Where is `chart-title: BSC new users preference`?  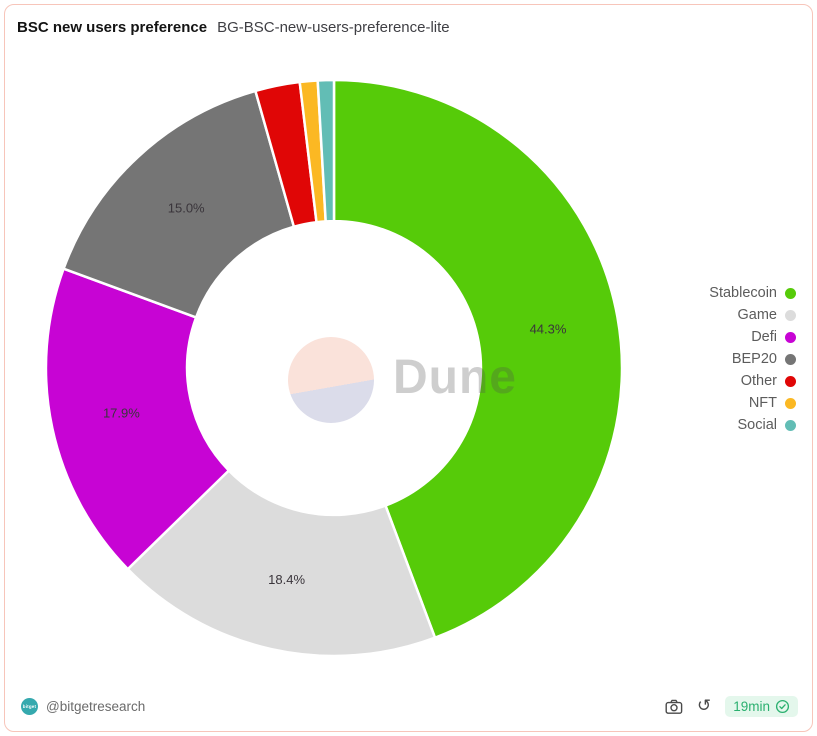 chart-title: BSC new users preference is located at coordinates (112, 27).